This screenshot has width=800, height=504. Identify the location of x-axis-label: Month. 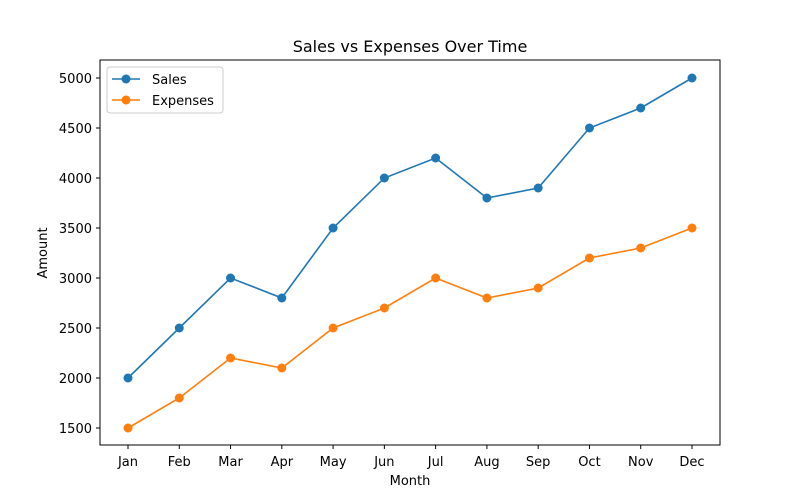
(410, 481).